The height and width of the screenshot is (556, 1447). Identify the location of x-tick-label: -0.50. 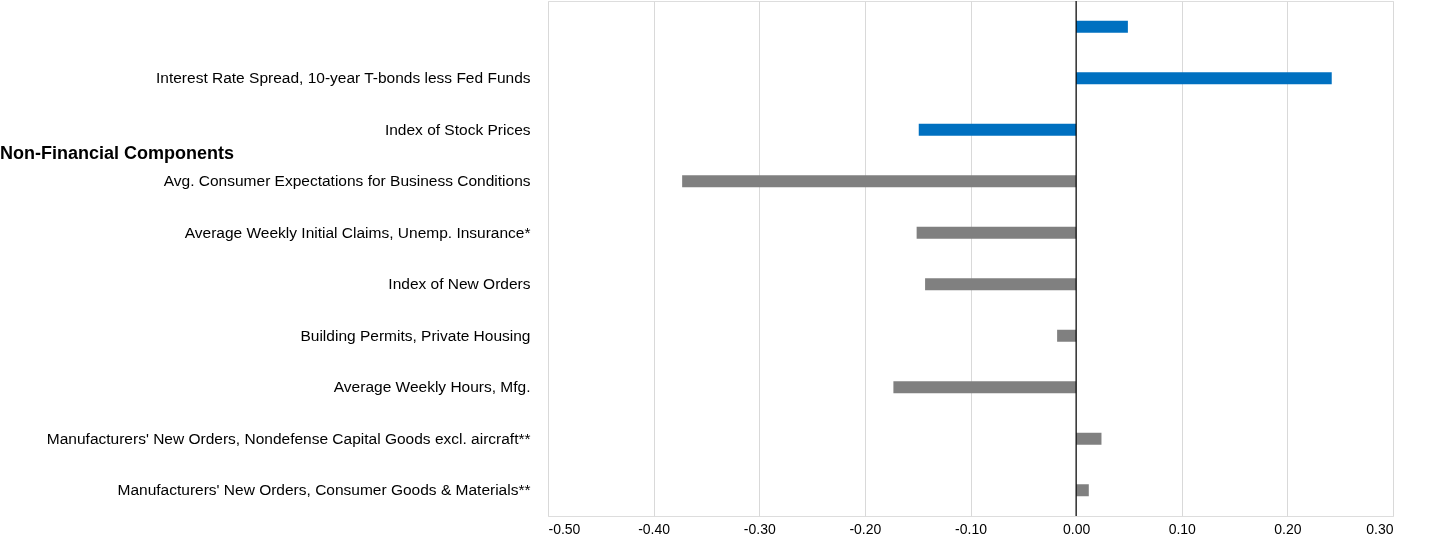
(564, 528).